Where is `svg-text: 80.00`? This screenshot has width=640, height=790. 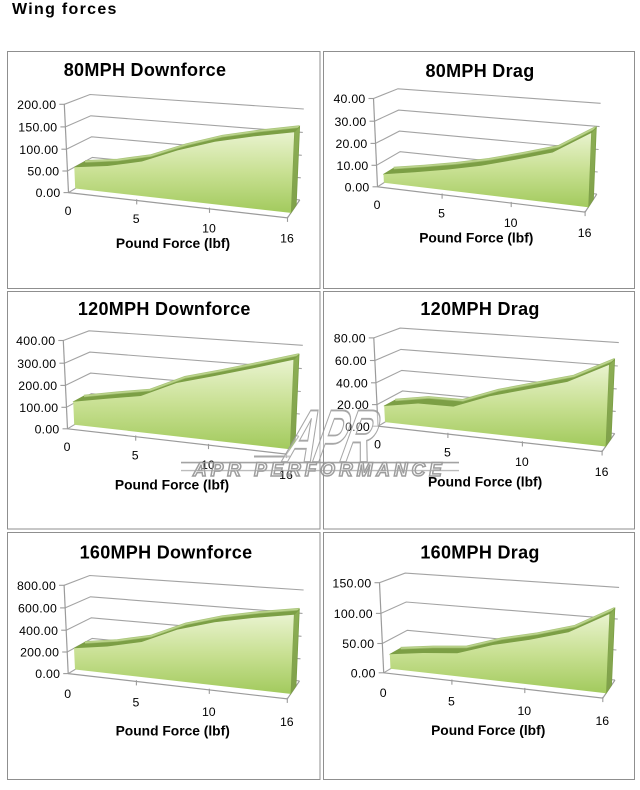
svg-text: 80.00 is located at coordinates (350, 339).